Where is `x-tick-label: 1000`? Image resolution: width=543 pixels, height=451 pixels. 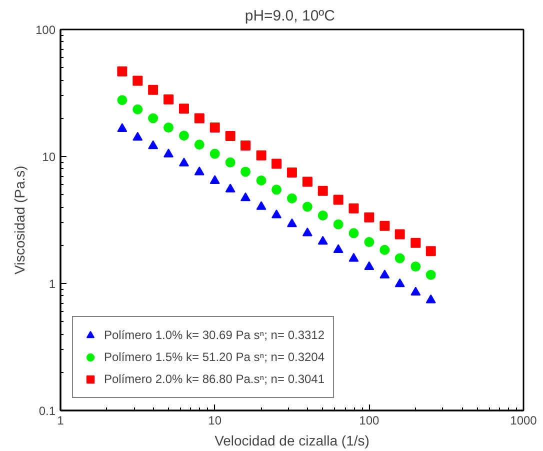
x-tick-label: 1000 is located at coordinates (524, 421).